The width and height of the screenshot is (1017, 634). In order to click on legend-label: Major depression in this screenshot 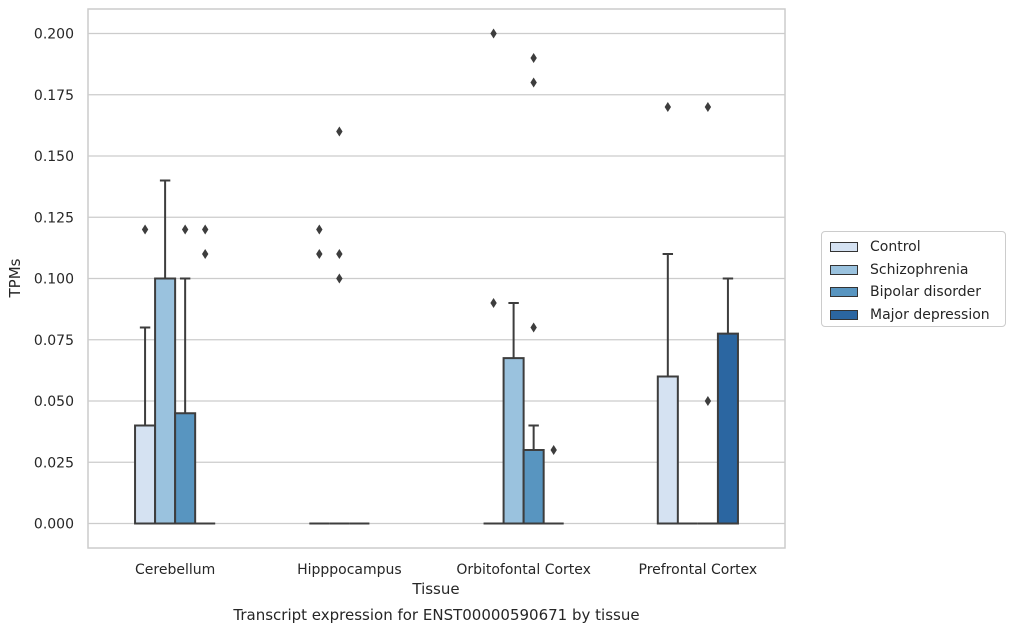, I will do `click(930, 314)`.